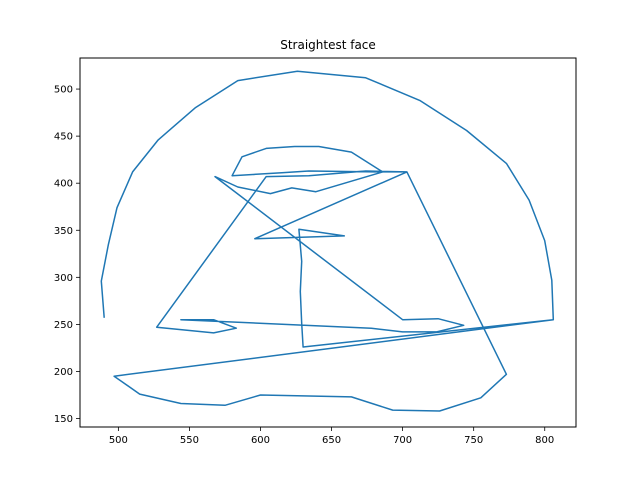  Describe the element at coordinates (118, 440) in the screenshot. I see `x-tick-label: 500` at that location.